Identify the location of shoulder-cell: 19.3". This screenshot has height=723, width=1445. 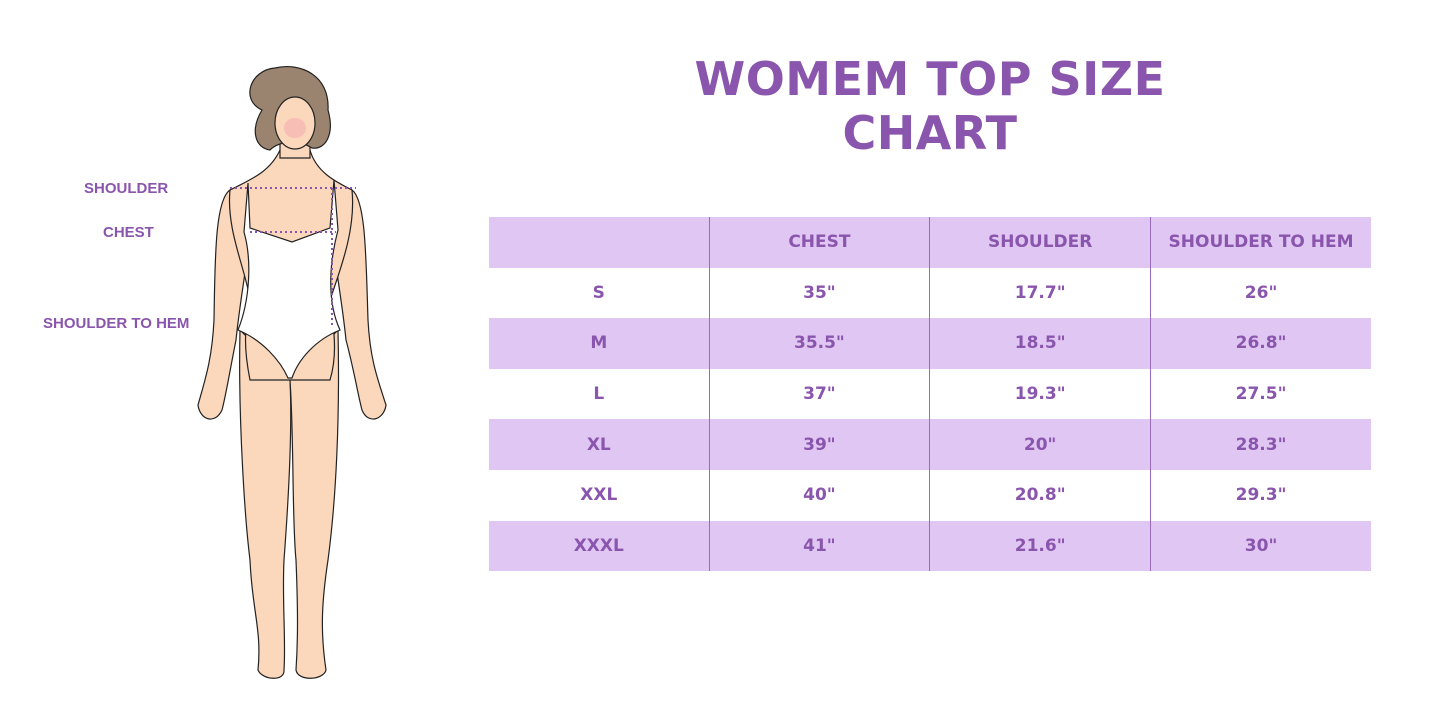
(1040, 394).